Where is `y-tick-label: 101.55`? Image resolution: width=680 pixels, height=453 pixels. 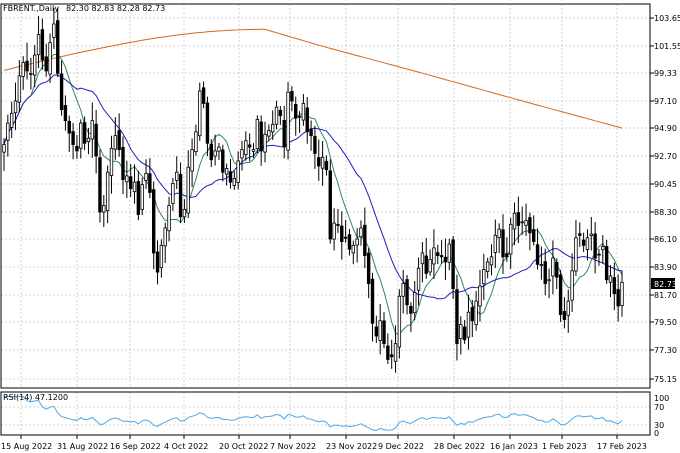
y-tick-label: 101.55 is located at coordinates (667, 46).